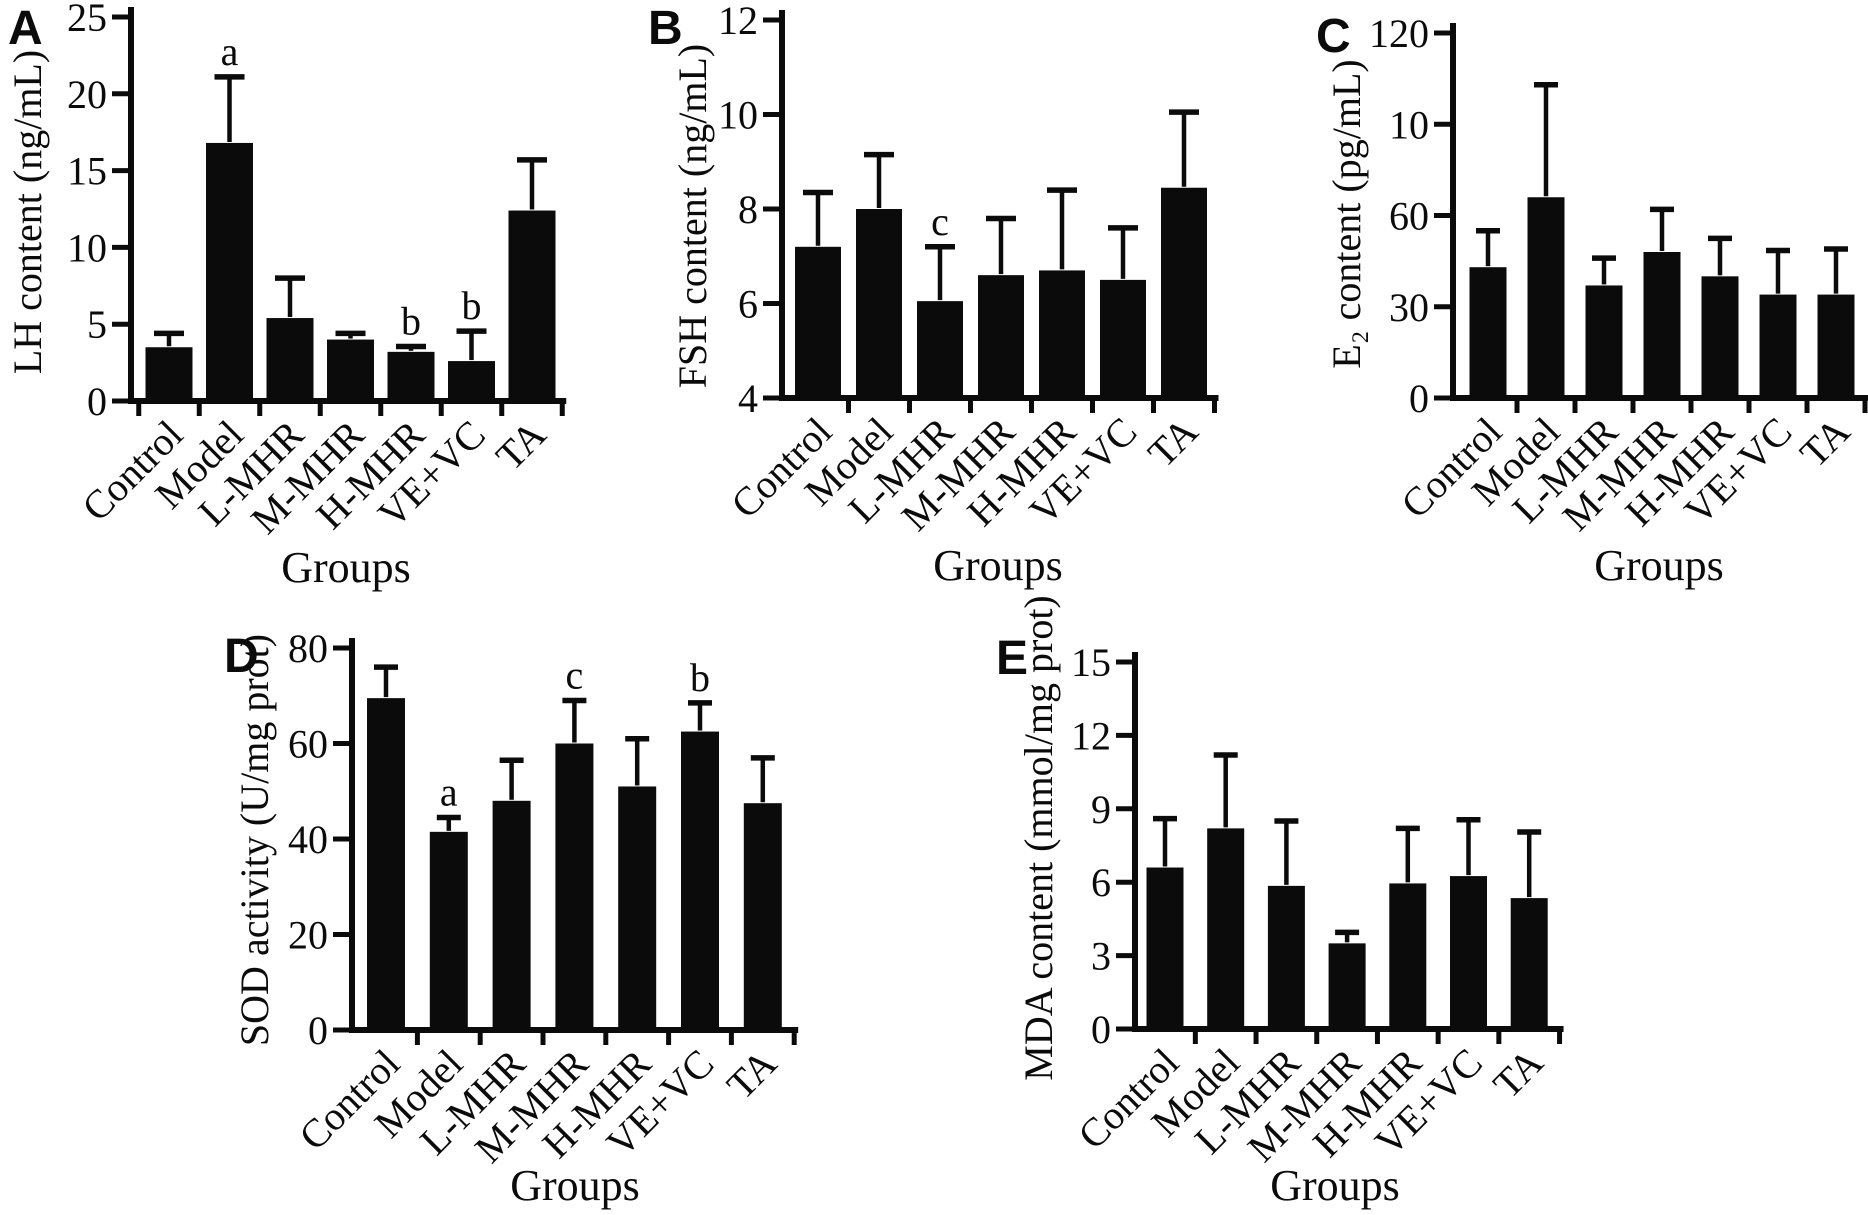 The image size is (1868, 1215). Describe the element at coordinates (1546, 297) in the screenshot. I see `panel-c-bar-Model` at that location.